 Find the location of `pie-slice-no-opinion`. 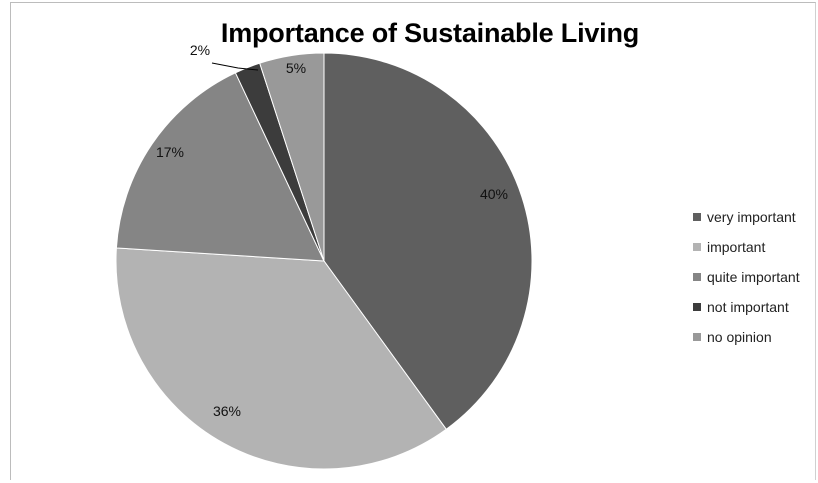

pie-slice-no-opinion is located at coordinates (292, 157).